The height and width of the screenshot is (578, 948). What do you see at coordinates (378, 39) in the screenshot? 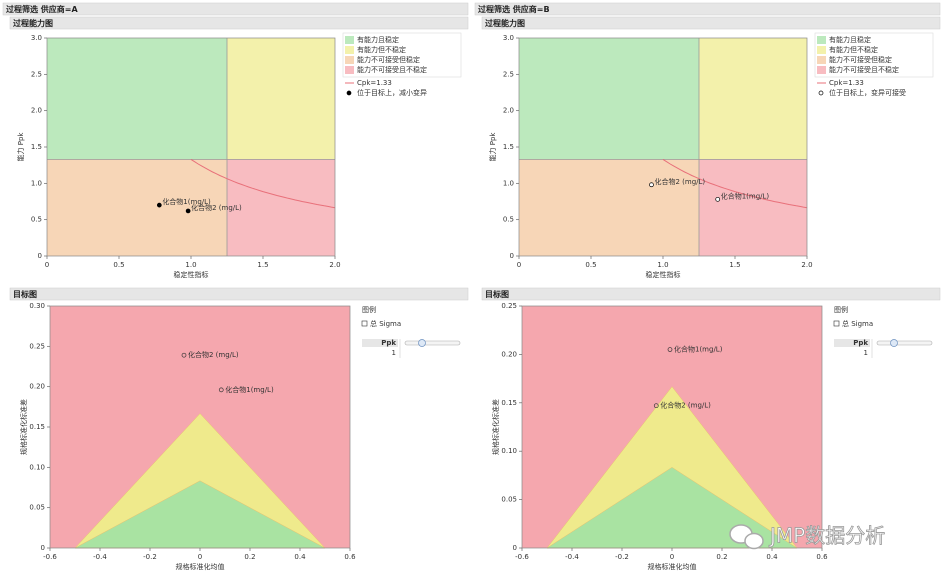
I see `legend-label: 有能力且稳定` at bounding box center [378, 39].